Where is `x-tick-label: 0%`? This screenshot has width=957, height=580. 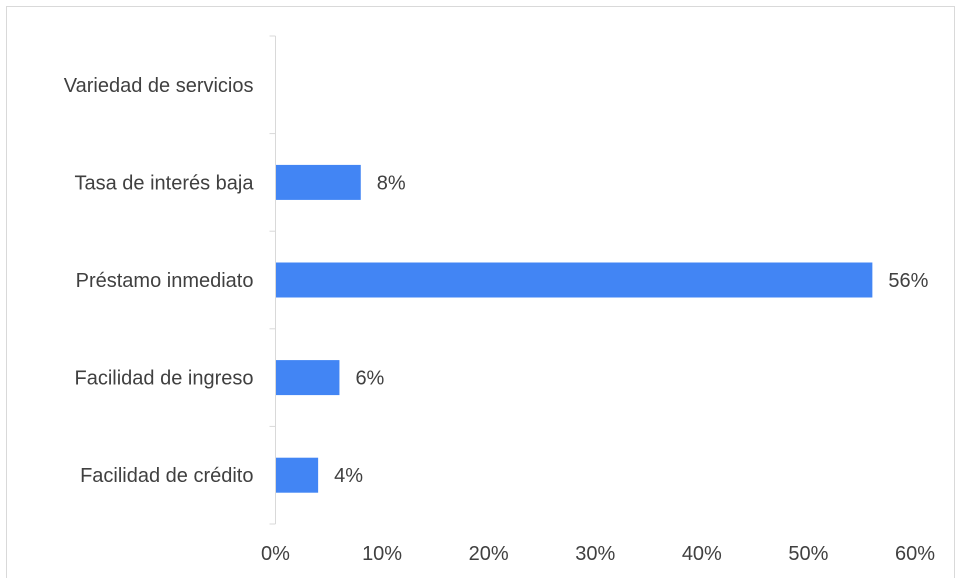
x-tick-label: 0% is located at coordinates (275, 554).